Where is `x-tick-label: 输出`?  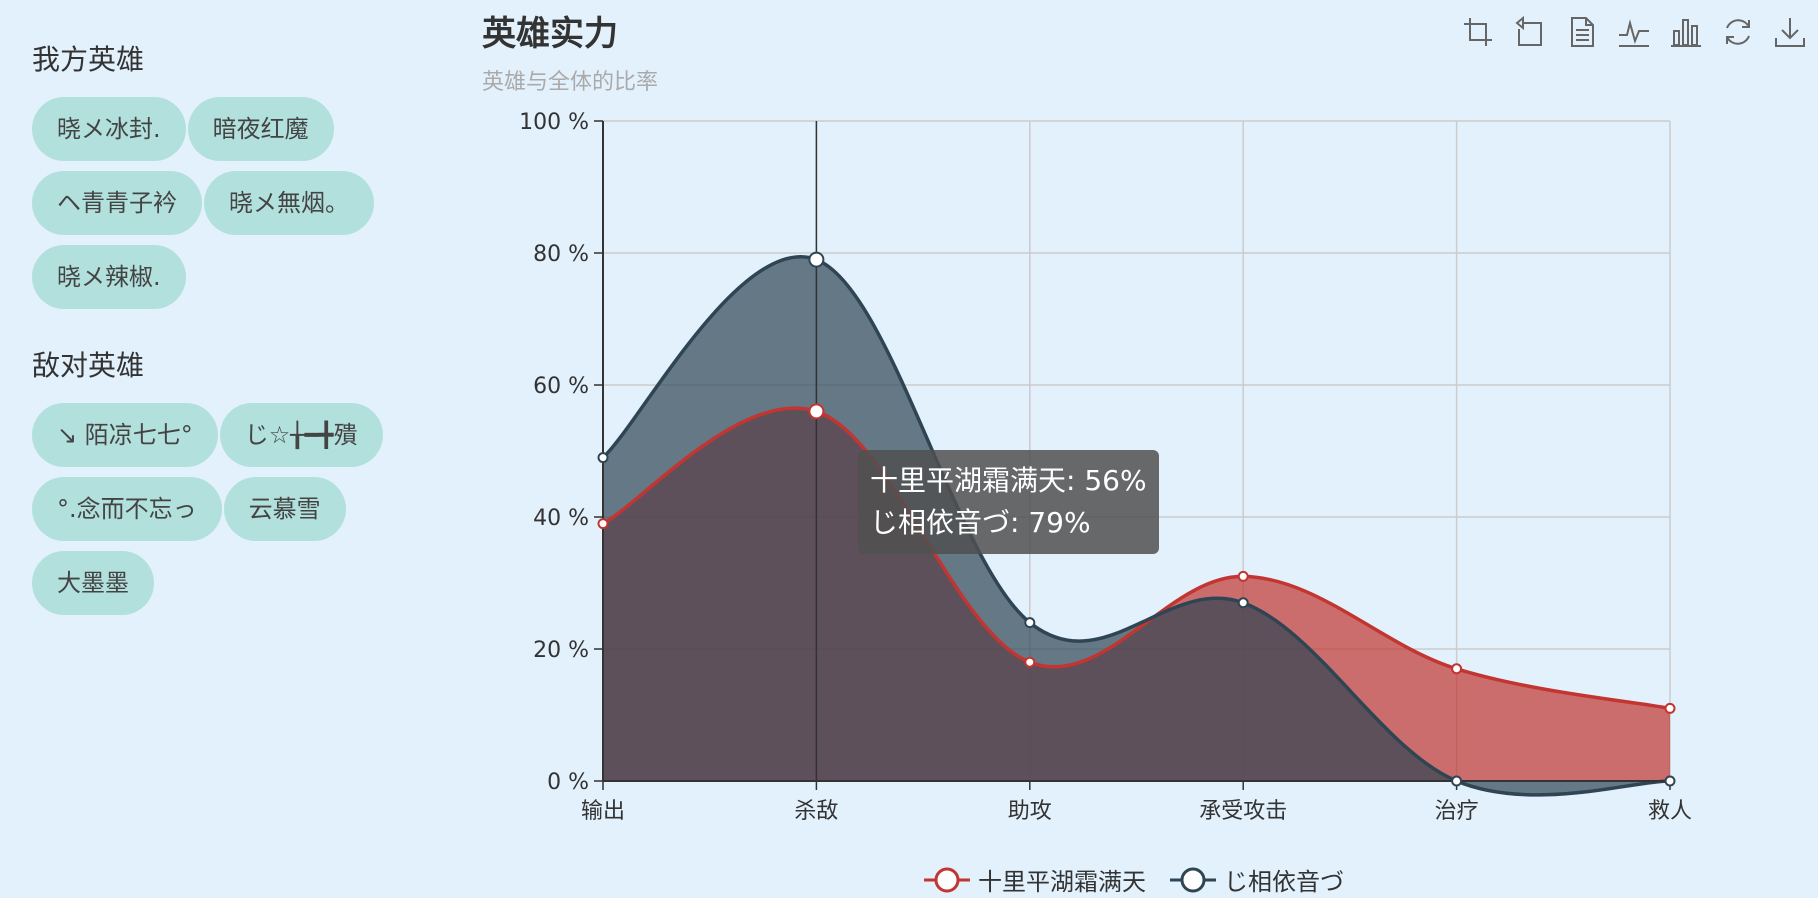 x-tick-label: 输出 is located at coordinates (603, 811).